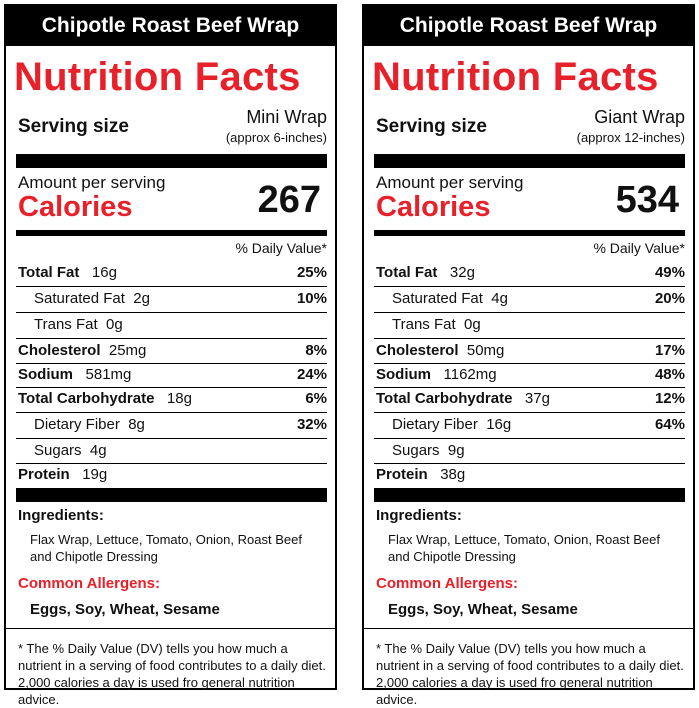 This screenshot has width=699, height=708. What do you see at coordinates (311, 272) in the screenshot?
I see `nutrient-dv: 25%` at bounding box center [311, 272].